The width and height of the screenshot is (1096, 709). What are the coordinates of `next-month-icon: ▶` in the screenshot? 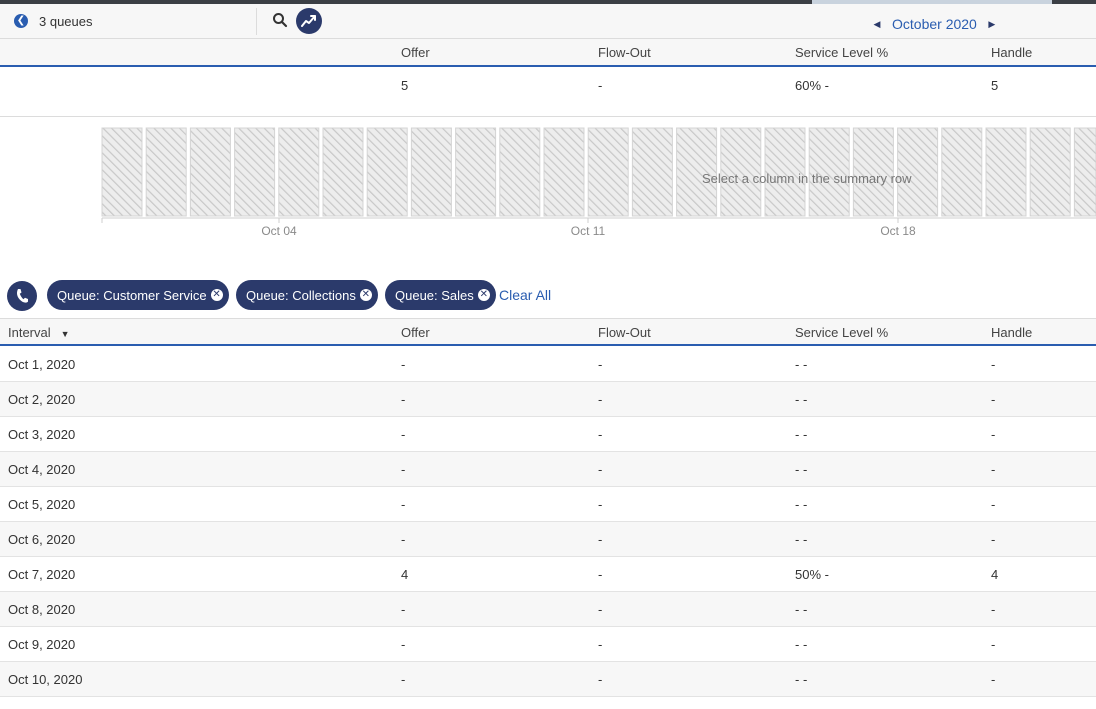 It's located at (992, 23).